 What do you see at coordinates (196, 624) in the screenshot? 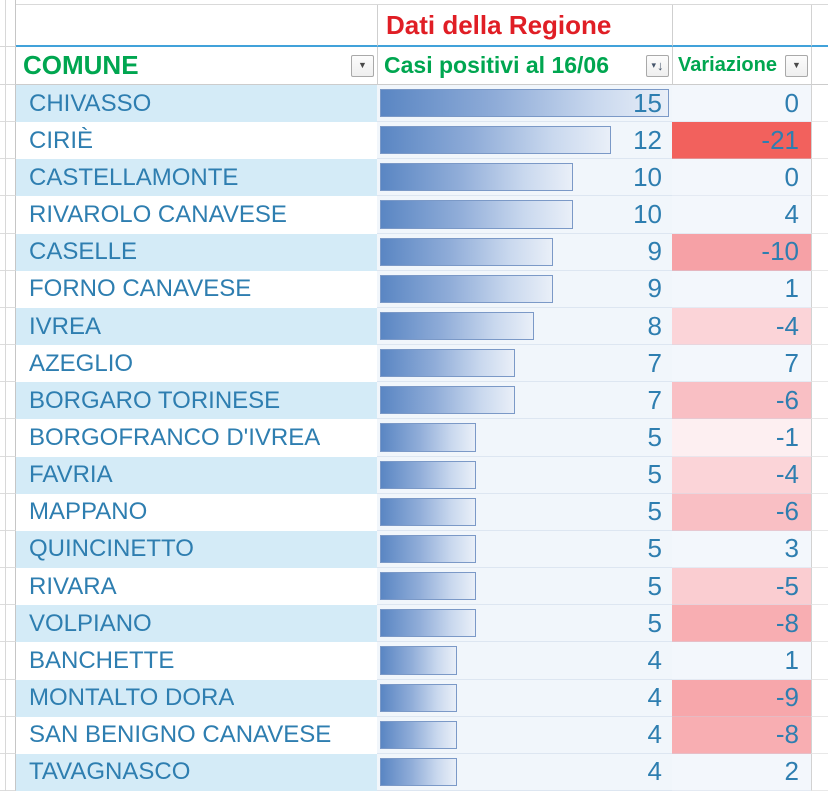
I see `comune-cell: VOLPIANO` at bounding box center [196, 624].